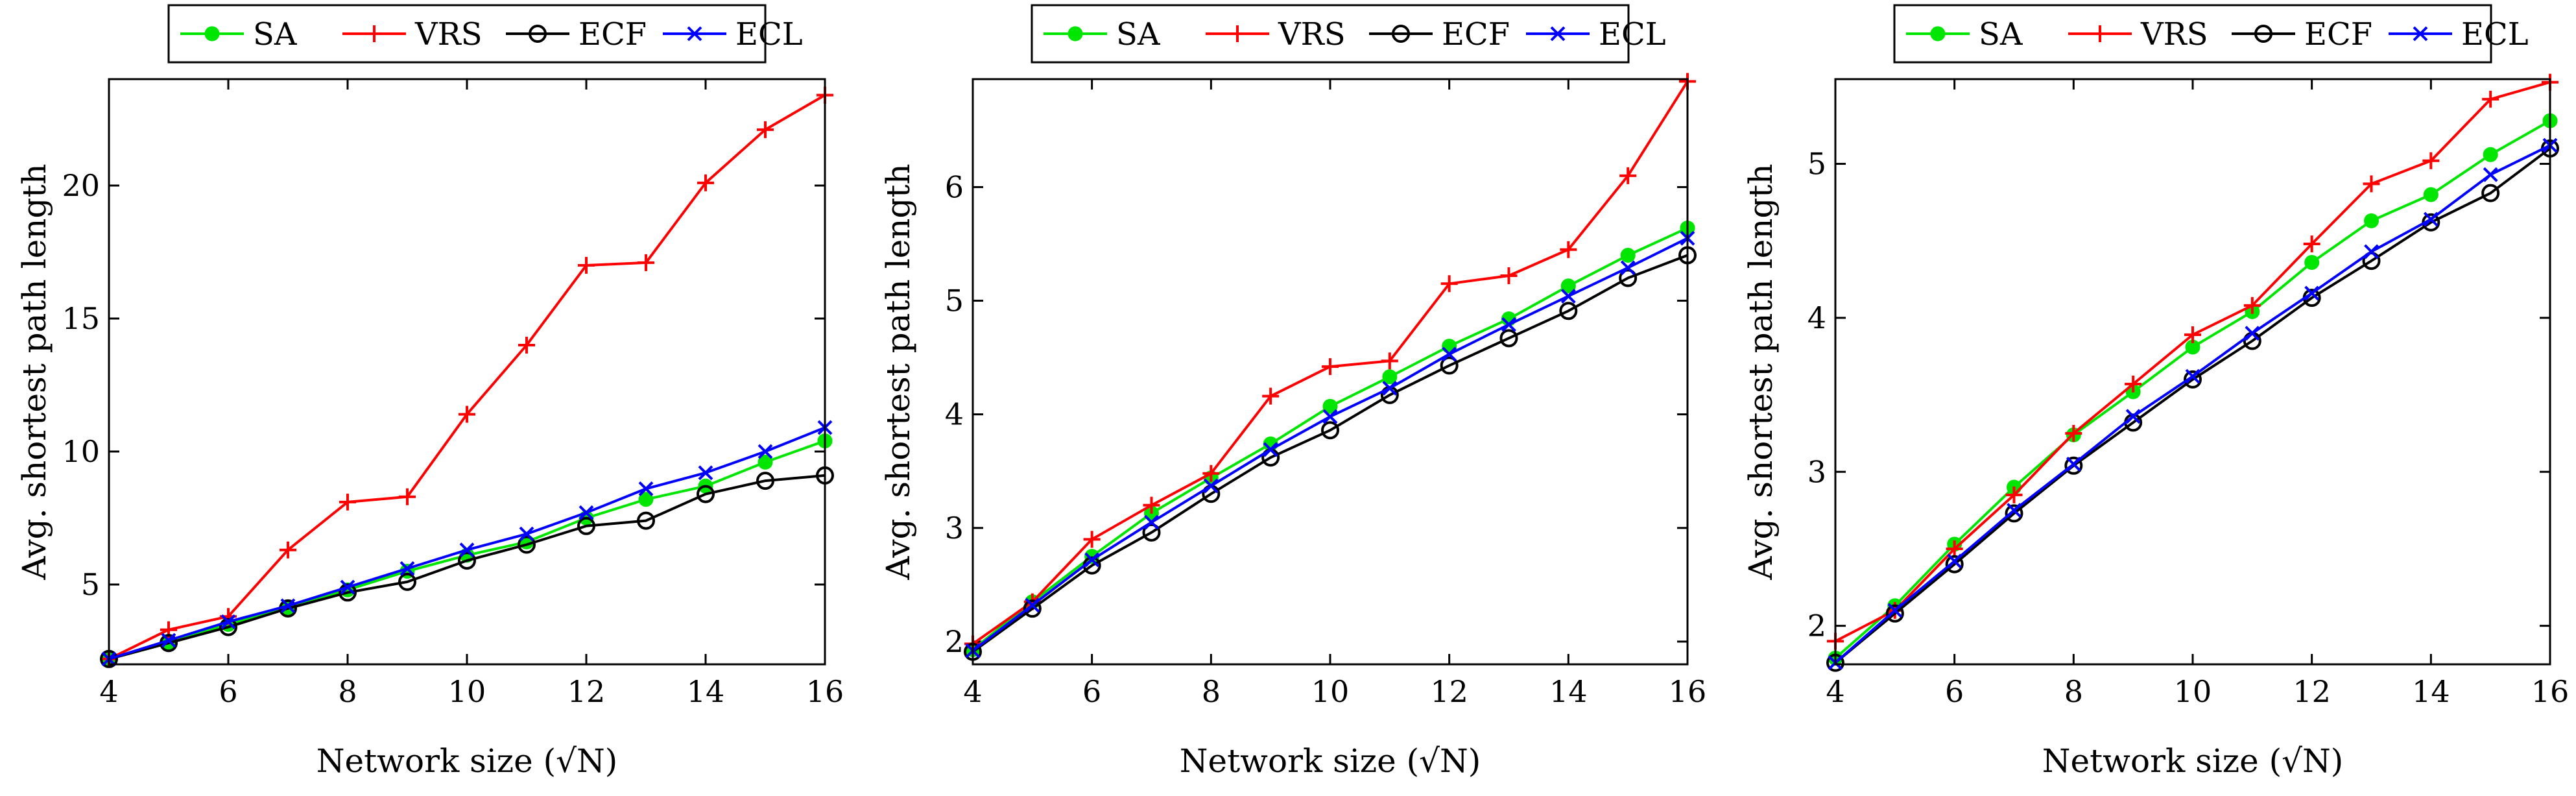  Describe the element at coordinates (538, 34) in the screenshot. I see `legend-marker-ecf` at that location.